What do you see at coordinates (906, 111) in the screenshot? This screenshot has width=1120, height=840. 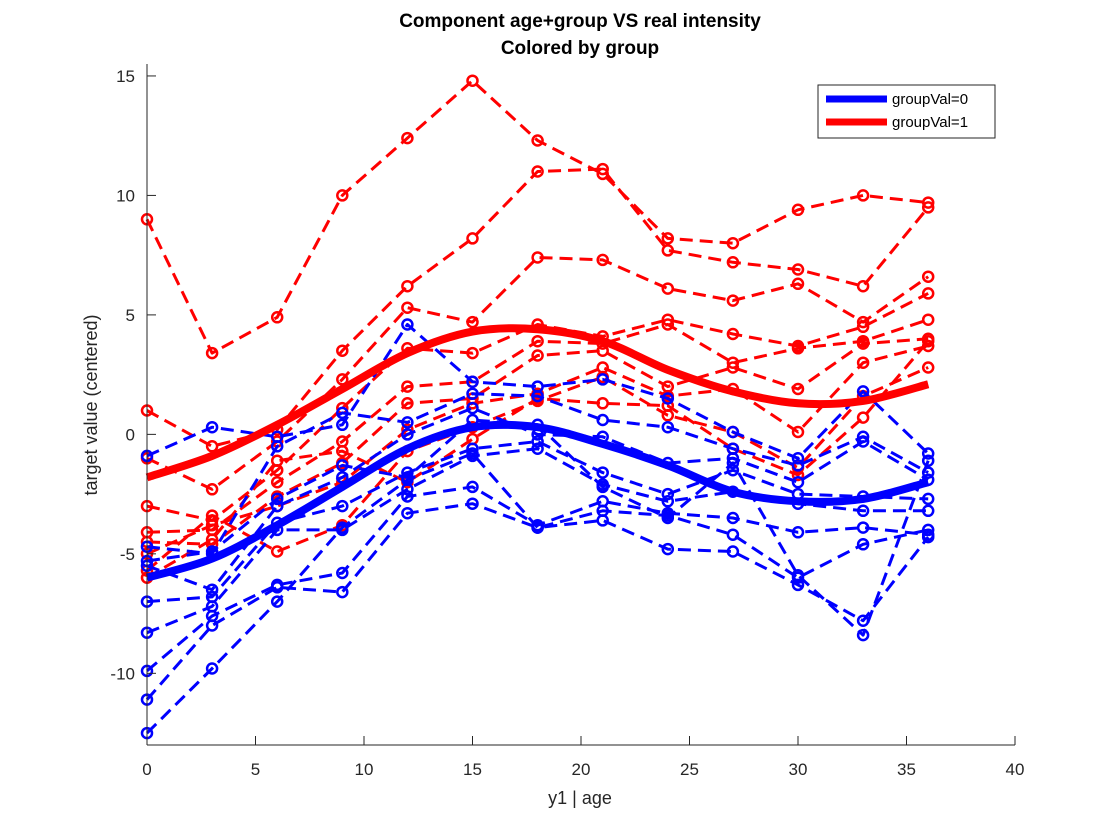 I see `legend-box` at bounding box center [906, 111].